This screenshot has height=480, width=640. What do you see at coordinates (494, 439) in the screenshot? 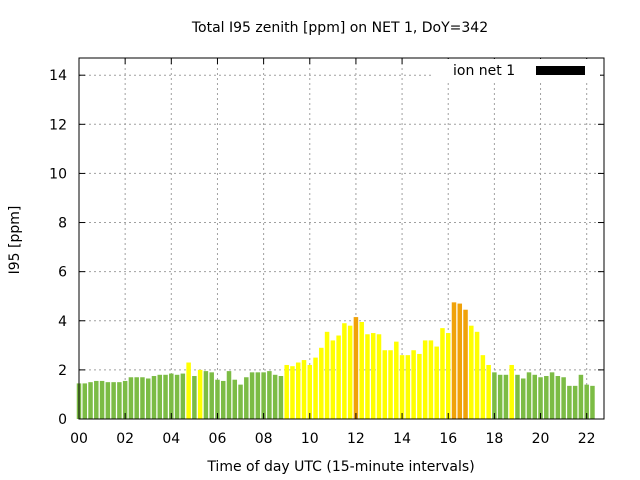
I see `x-tick-label: 18` at bounding box center [494, 439].